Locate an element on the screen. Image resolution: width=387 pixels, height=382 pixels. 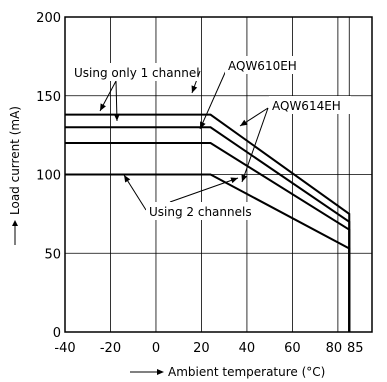
x-tick-label: 60 is located at coordinates (292, 348).